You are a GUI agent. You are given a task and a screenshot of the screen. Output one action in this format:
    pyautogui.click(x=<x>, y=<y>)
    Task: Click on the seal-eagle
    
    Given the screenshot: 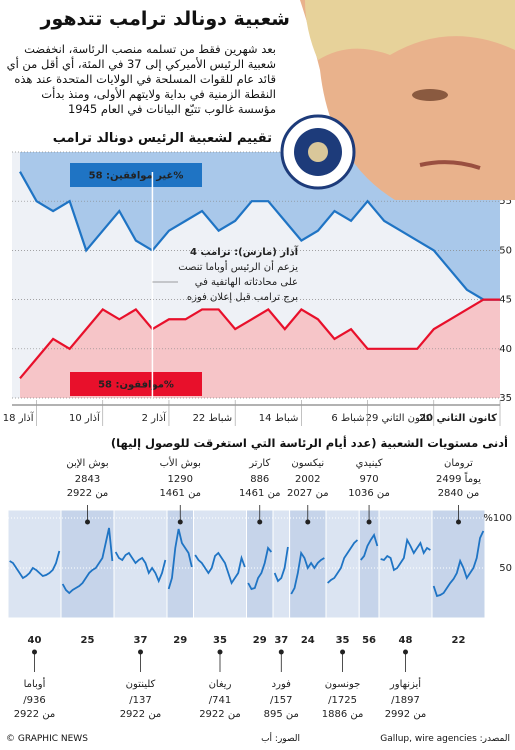 What is the action you would take?
    pyautogui.click(x=318, y=152)
    